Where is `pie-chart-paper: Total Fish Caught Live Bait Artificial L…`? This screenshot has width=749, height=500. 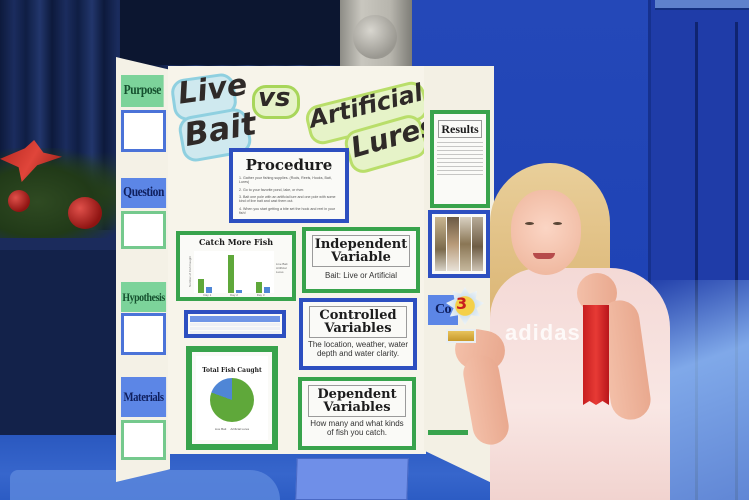
pie-chart-paper: Total Fish Caught Live Bait Artificial L… is located at coordinates (232, 398).